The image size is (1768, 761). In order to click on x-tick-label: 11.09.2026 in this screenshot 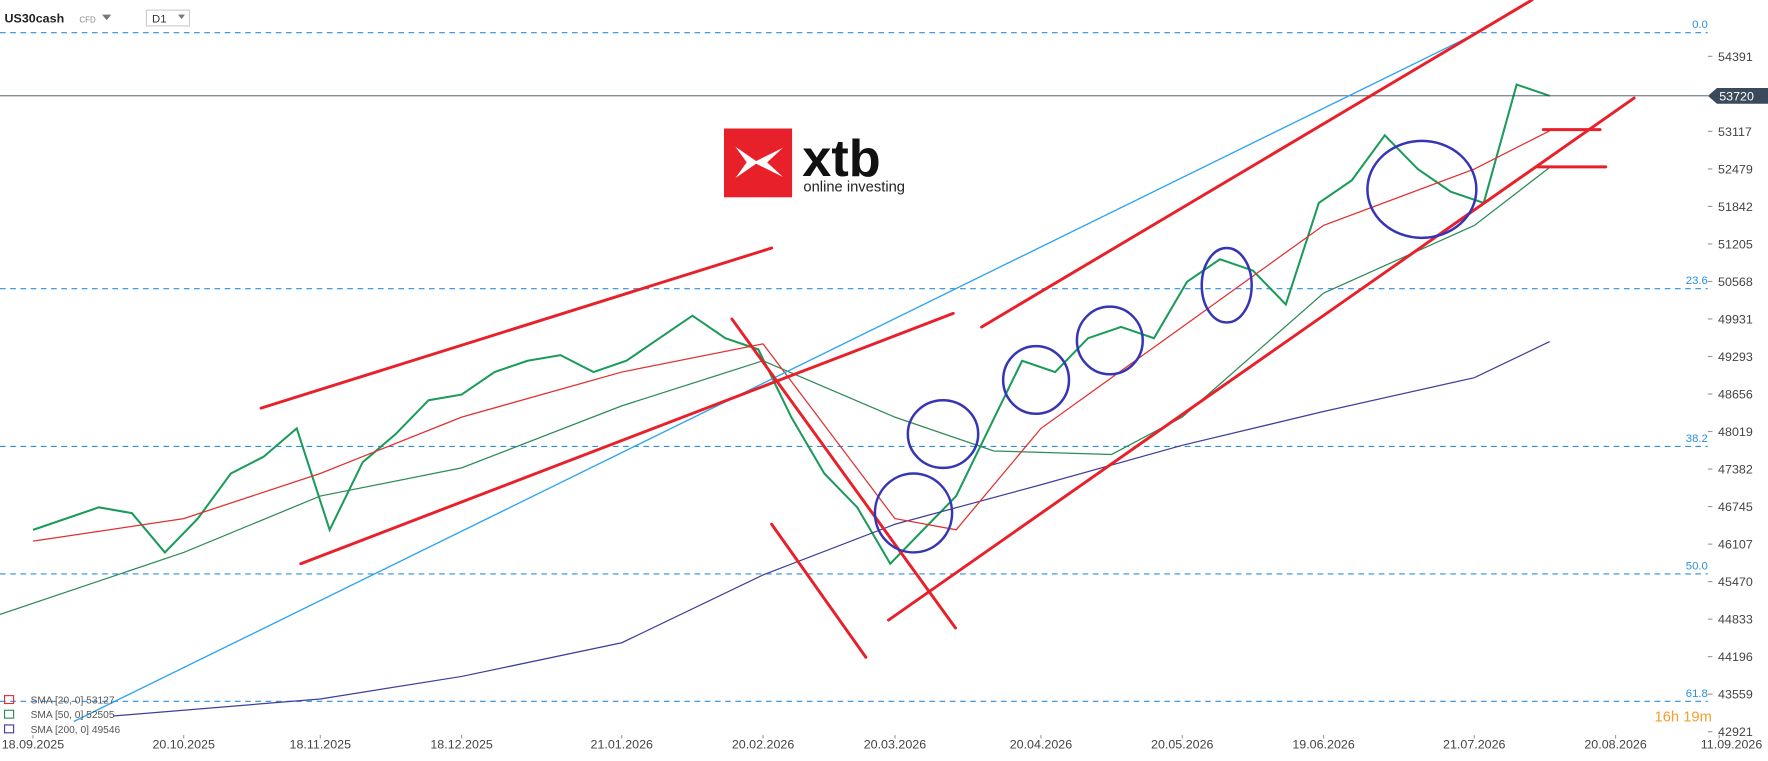, I will do `click(1732, 745)`.